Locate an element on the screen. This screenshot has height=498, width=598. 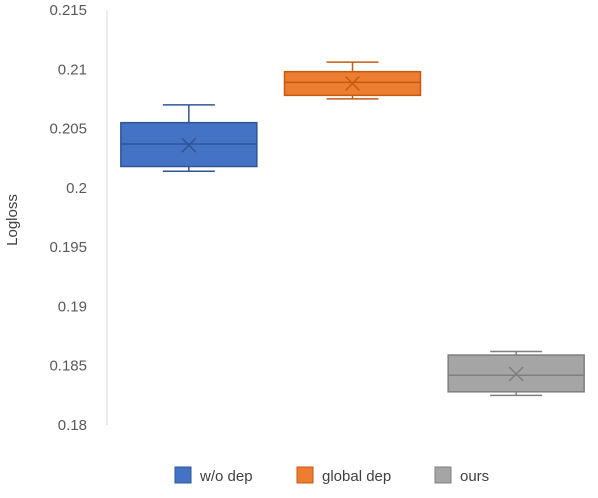
y-tick-label: 0.21 is located at coordinates (72, 69).